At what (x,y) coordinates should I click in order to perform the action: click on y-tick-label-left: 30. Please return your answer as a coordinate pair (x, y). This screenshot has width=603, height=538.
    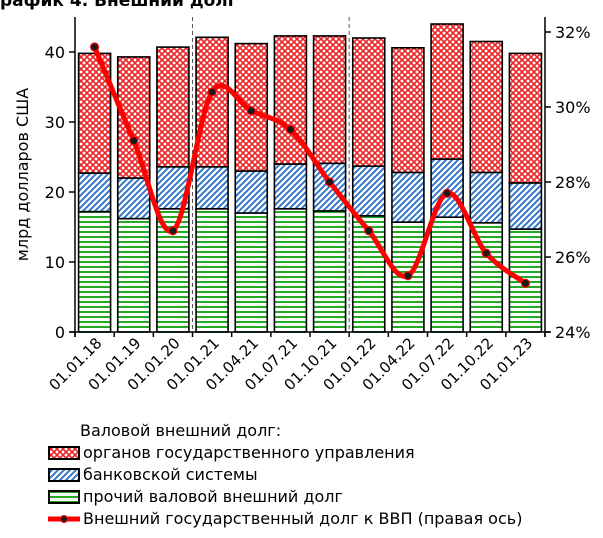
    Looking at the image, I should click on (55, 122).